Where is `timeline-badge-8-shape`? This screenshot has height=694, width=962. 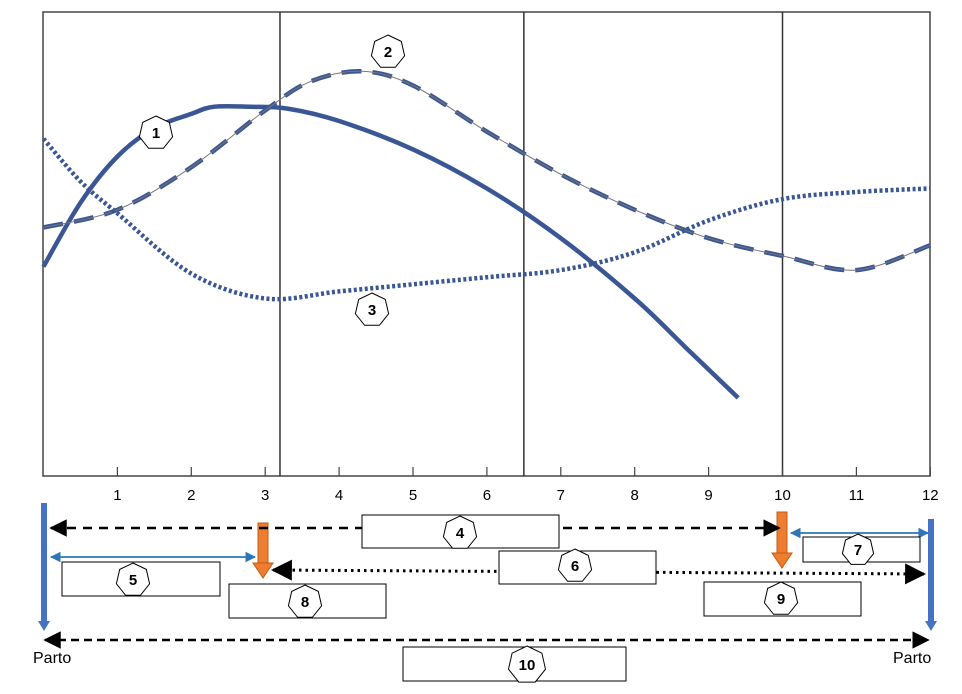 timeline-badge-8-shape is located at coordinates (305, 601).